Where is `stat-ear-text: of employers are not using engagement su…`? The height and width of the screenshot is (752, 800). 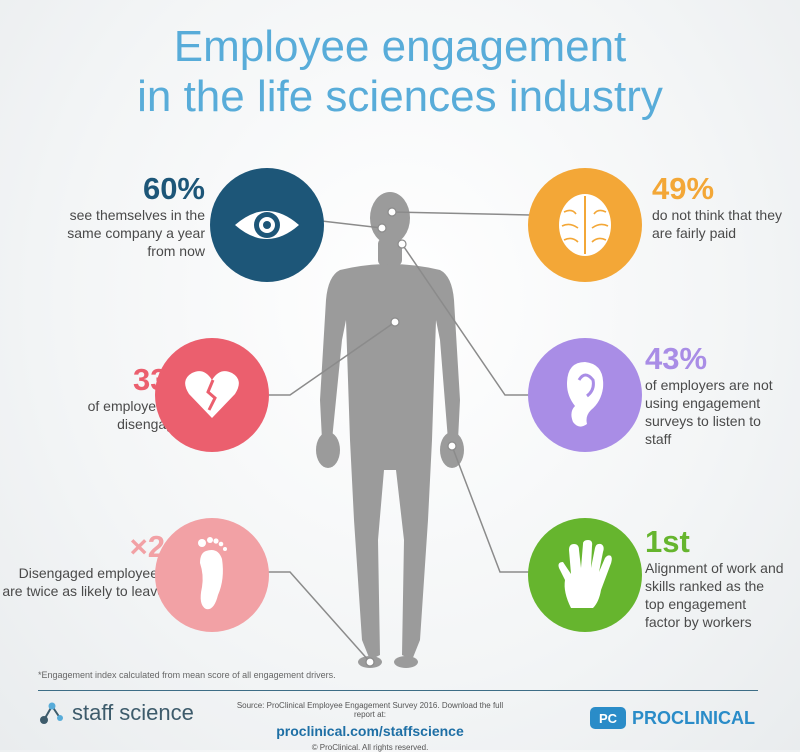
stat-ear-text: of employers are not using engagement su… is located at coordinates (709, 412).